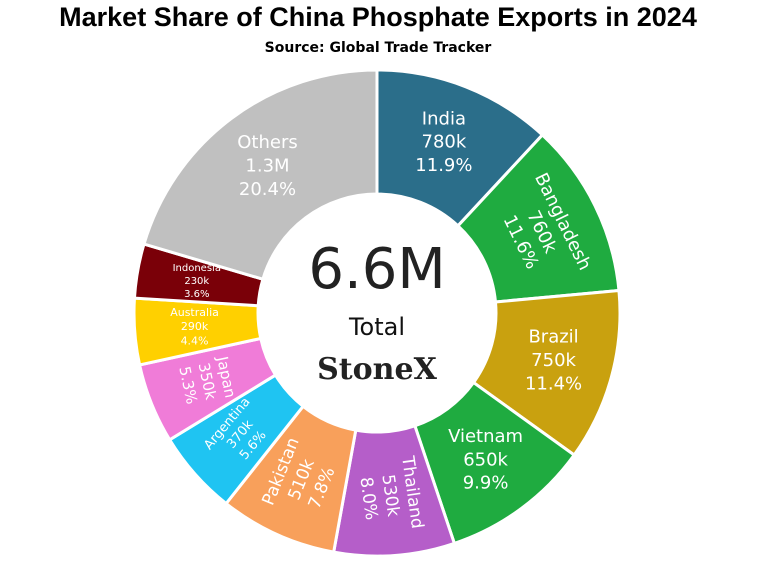 The image size is (757, 573). I want to click on label-name: Brazil, so click(553, 337).